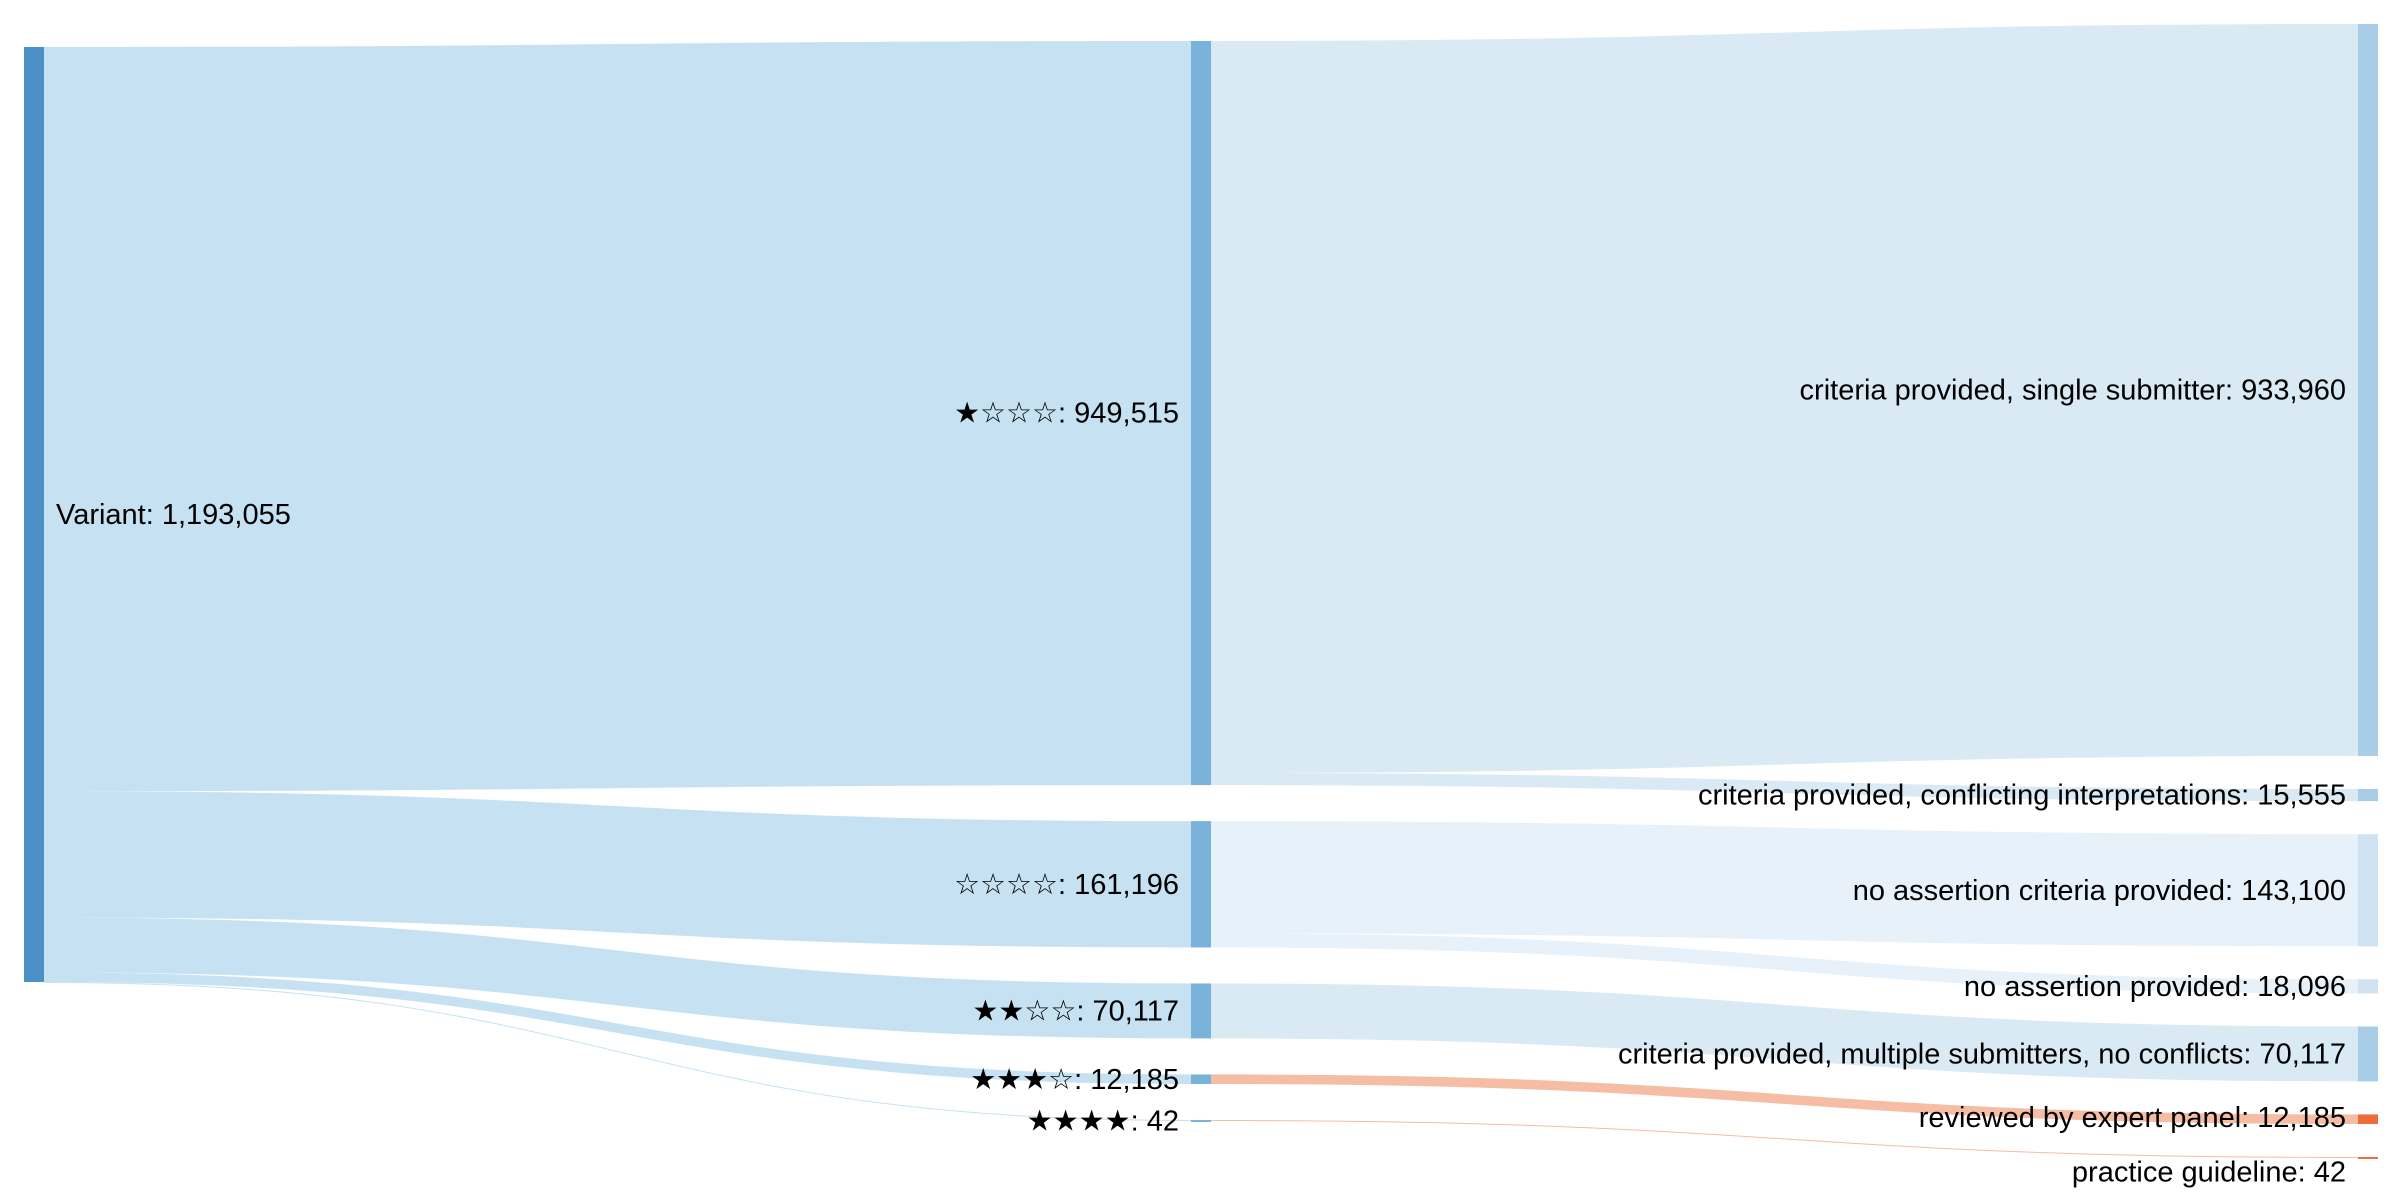  I want to click on label-star4: ★★★★: 42, so click(1103, 1122).